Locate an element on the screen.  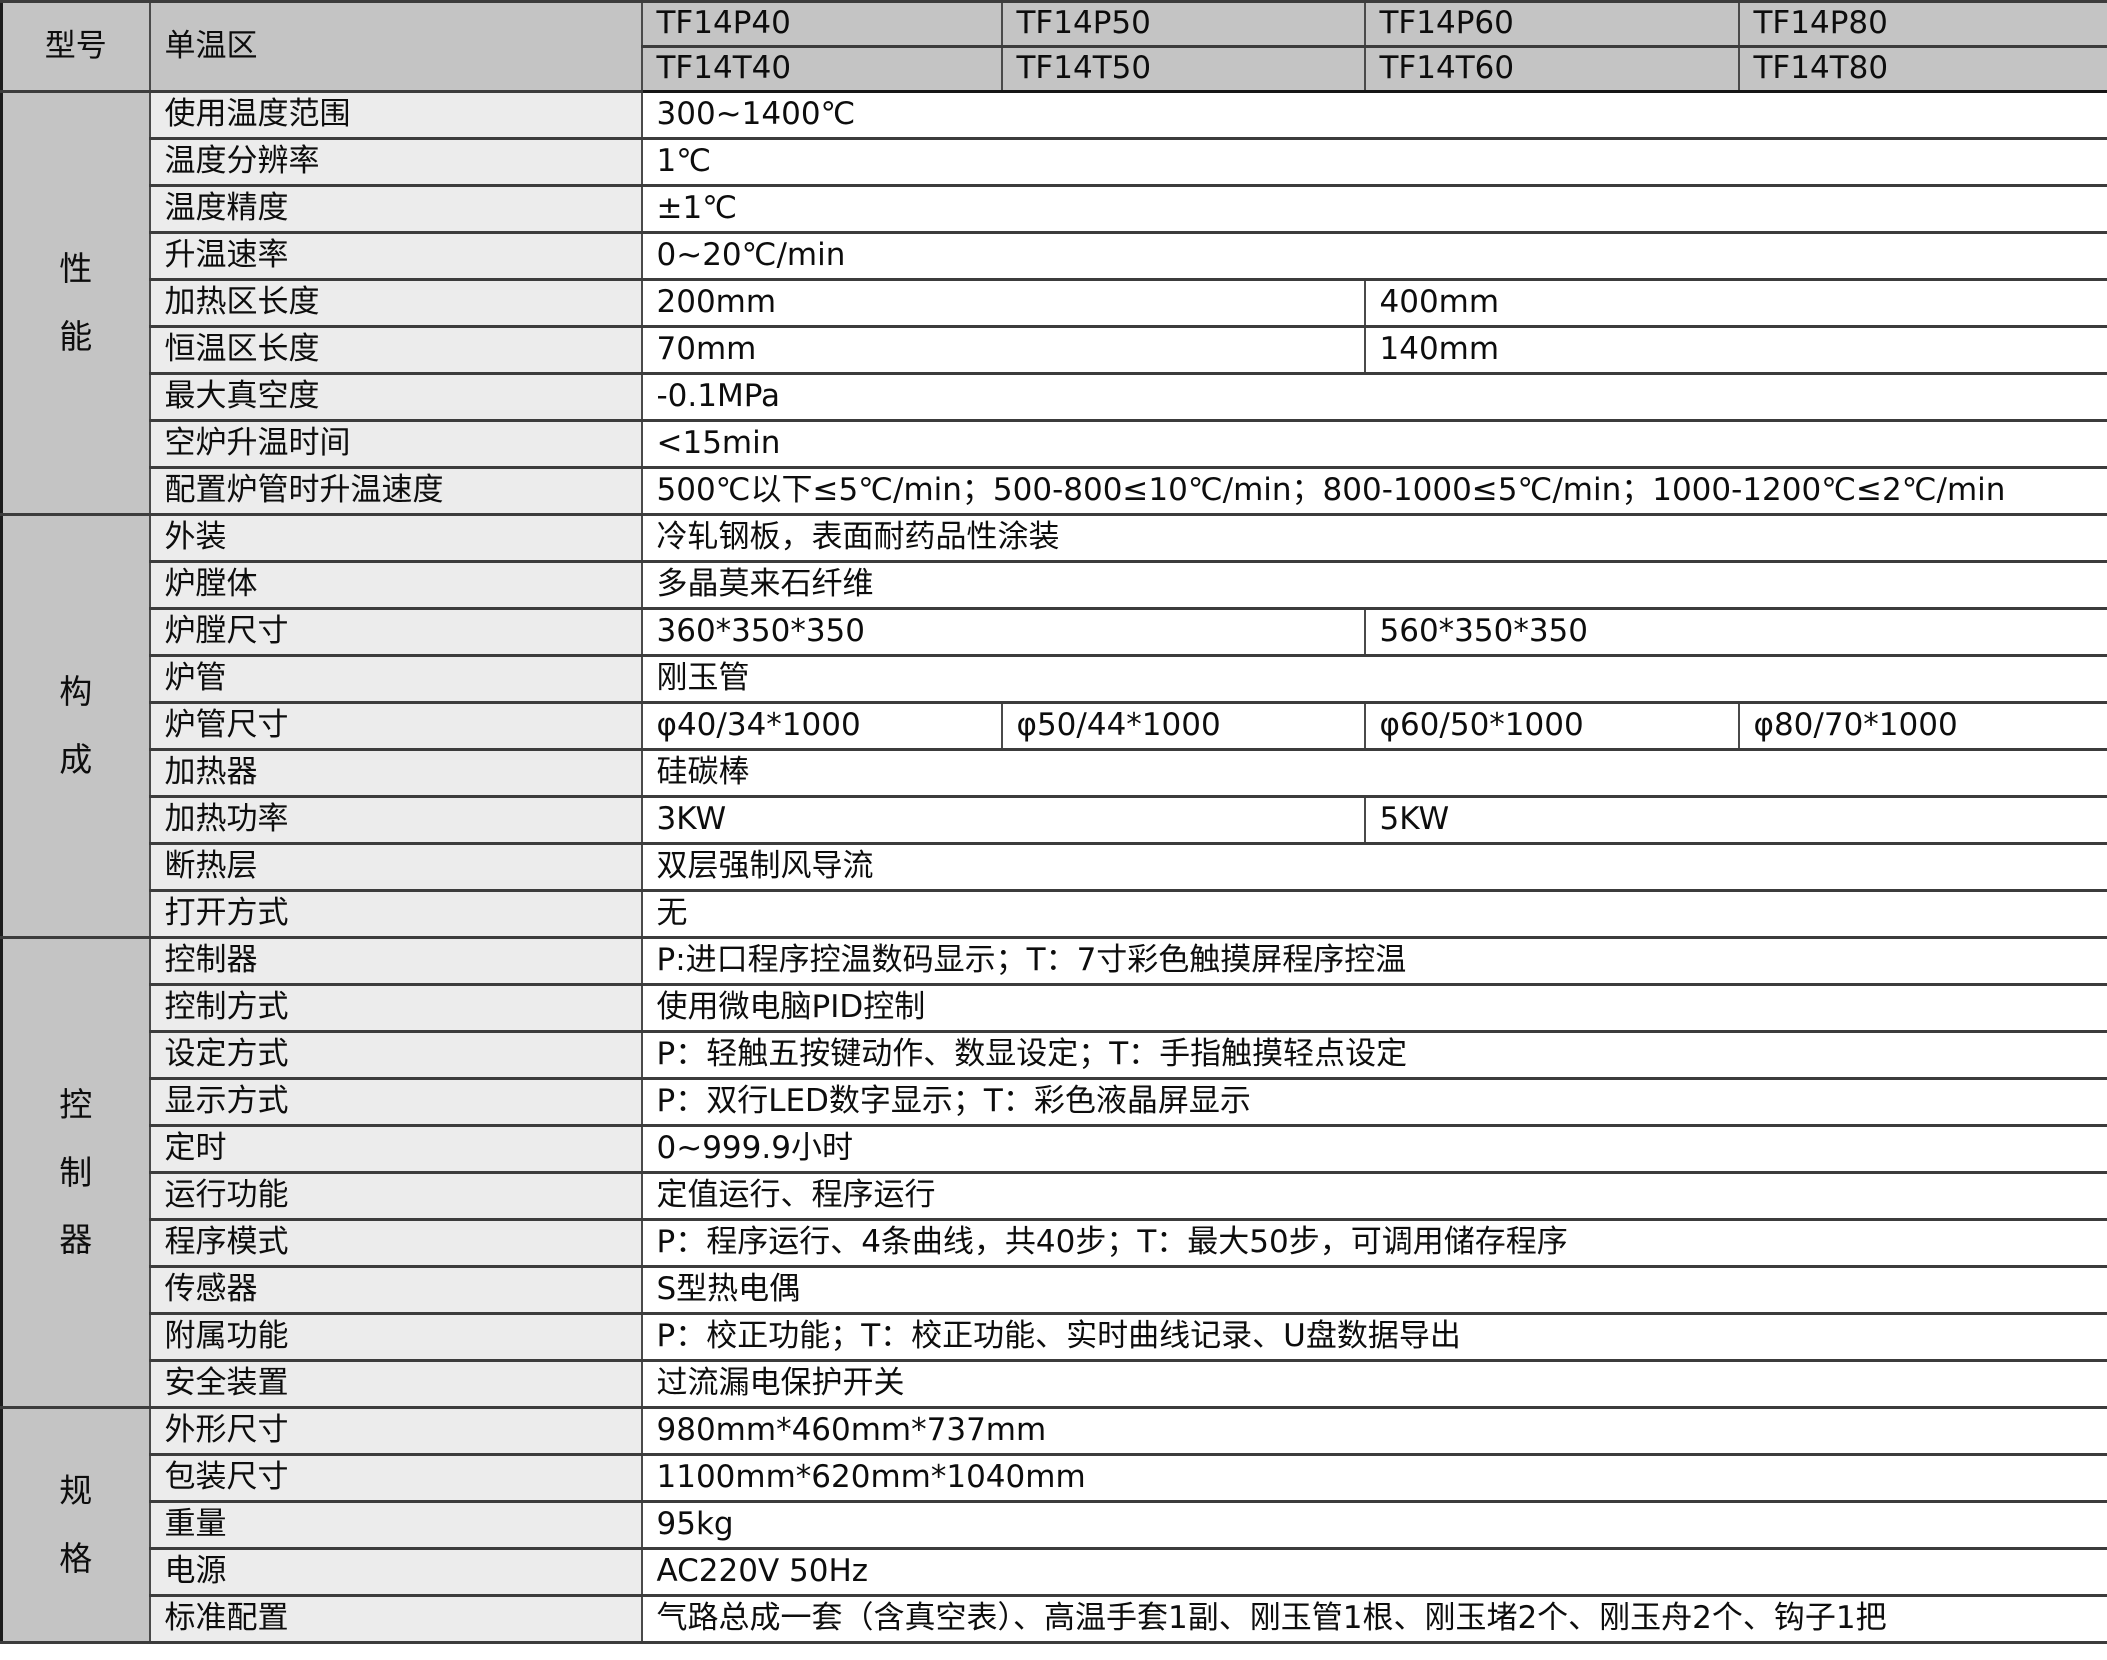
spec-label-cell: 打开方式 is located at coordinates (395, 914).